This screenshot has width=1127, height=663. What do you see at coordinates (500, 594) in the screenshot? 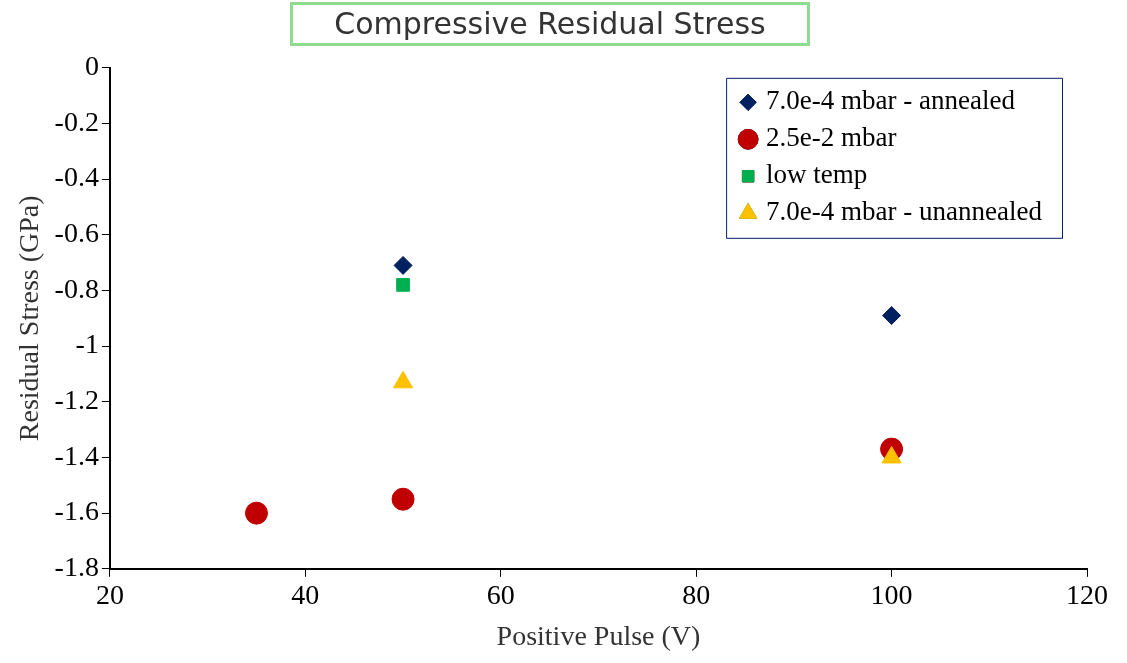
I see `x-tick-label: 60` at bounding box center [500, 594].